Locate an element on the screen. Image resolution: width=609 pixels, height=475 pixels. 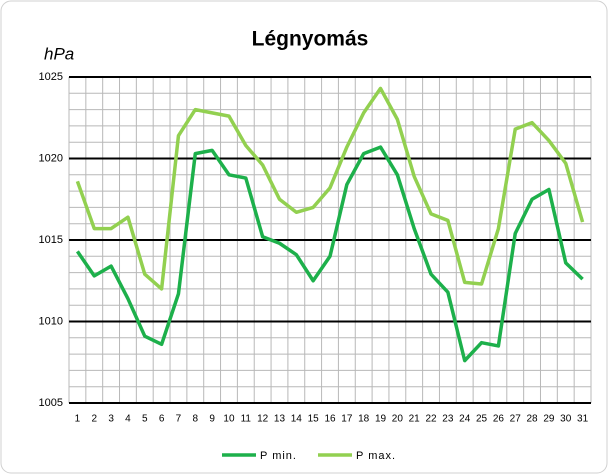
x-tick-label: 20 is located at coordinates (398, 419).